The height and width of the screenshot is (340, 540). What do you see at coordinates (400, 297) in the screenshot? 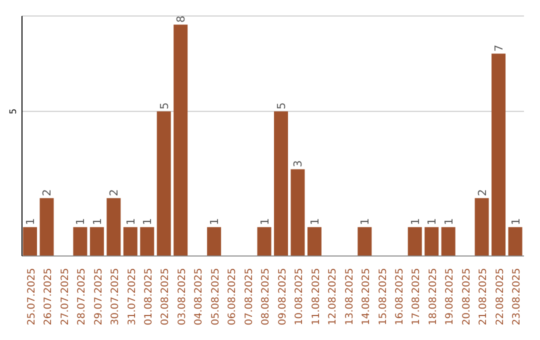
I see `x-tick-label: 16.08.2025` at bounding box center [400, 297].